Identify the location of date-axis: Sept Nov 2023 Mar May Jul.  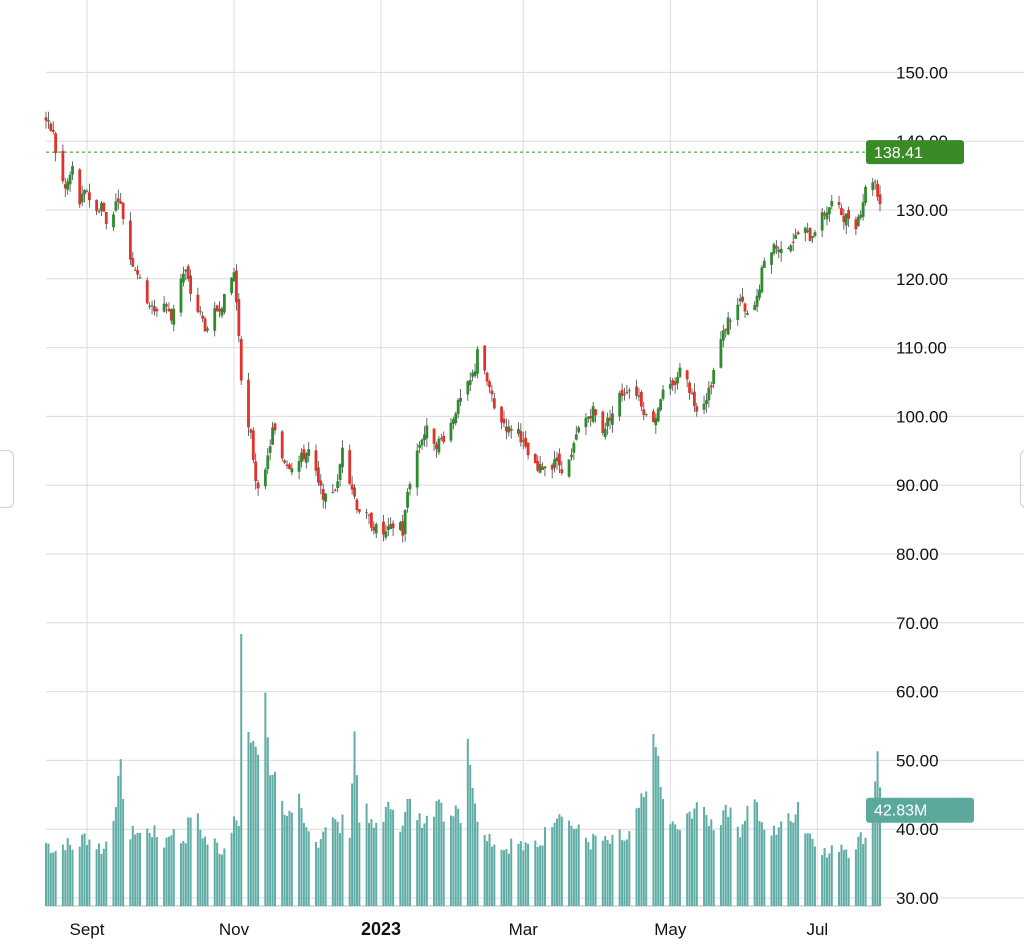
(448, 929).